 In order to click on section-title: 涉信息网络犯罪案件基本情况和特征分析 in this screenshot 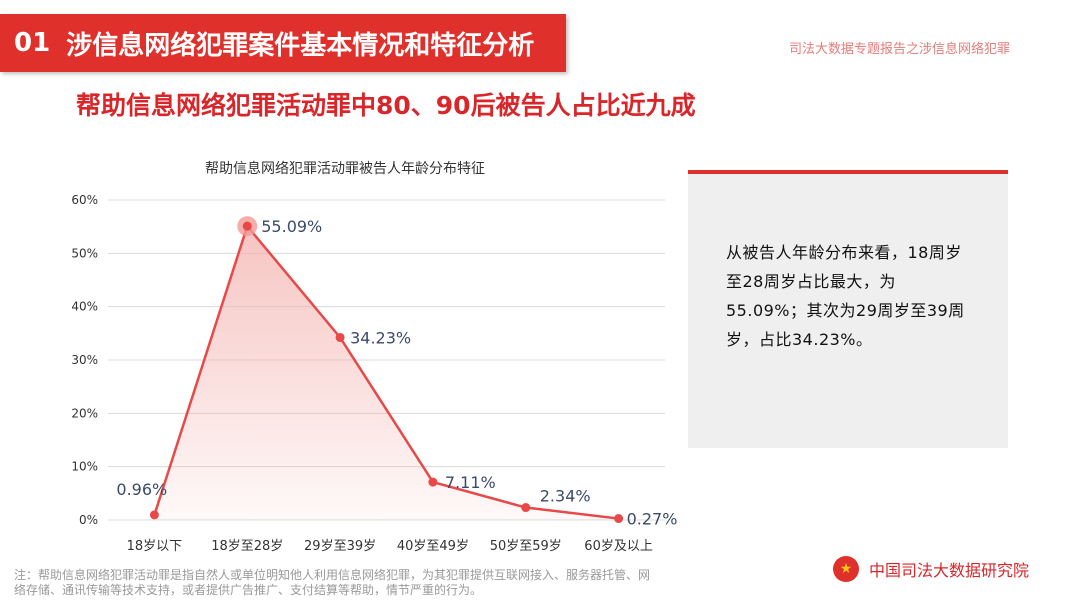, I will do `click(300, 45)`.